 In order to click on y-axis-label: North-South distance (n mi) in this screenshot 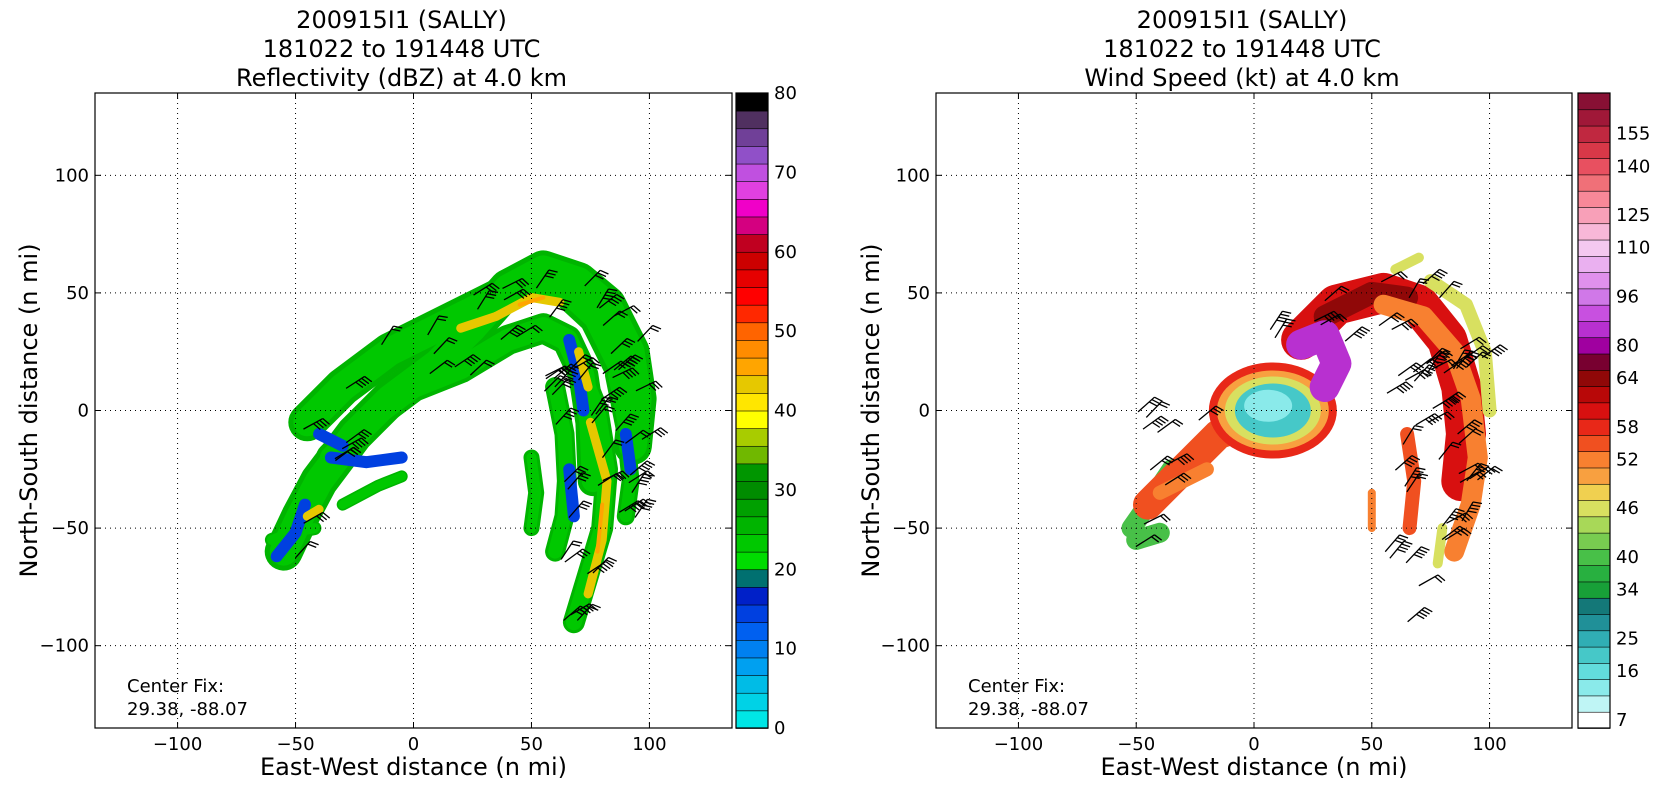, I will do `click(29, 410)`.